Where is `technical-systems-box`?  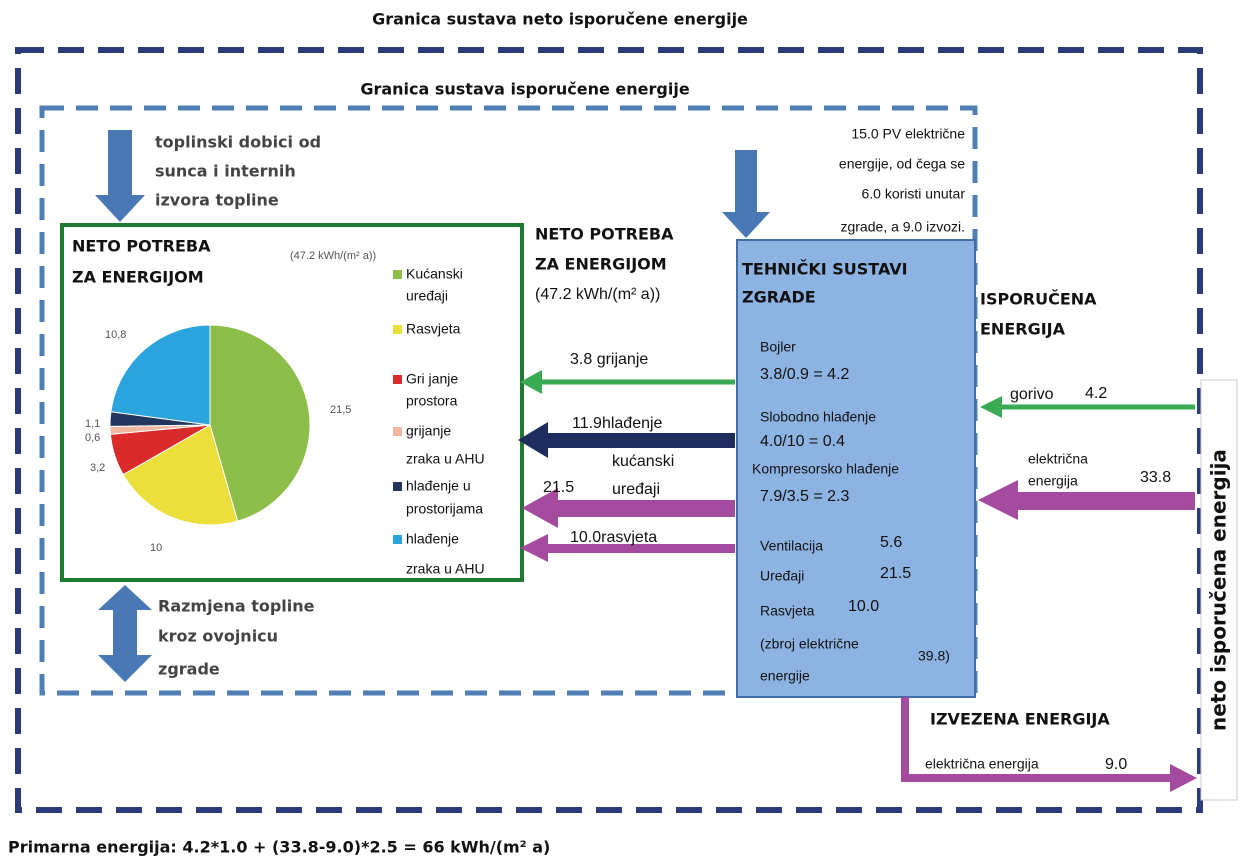
technical-systems-box is located at coordinates (856, 468).